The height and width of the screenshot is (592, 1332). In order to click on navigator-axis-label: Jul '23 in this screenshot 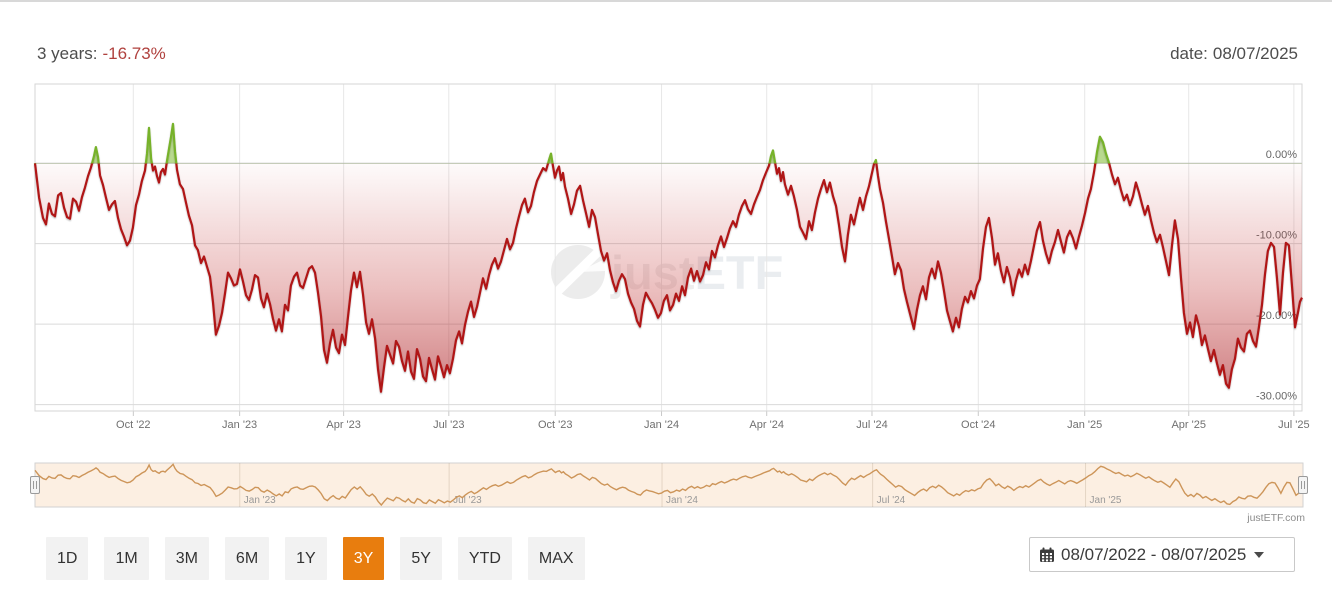, I will do `click(467, 500)`.